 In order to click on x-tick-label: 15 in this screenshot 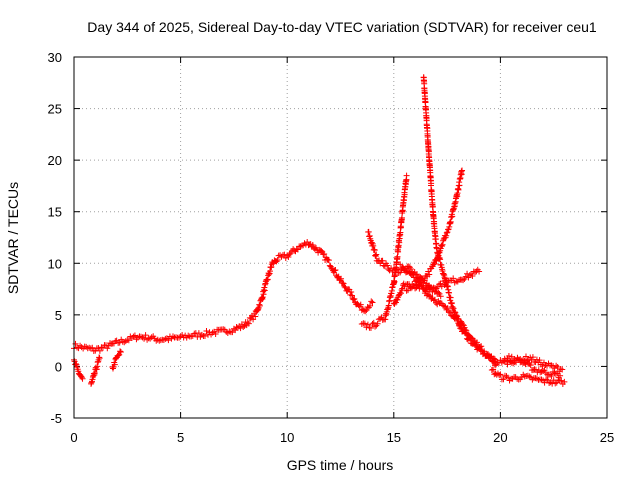, I will do `click(394, 437)`.